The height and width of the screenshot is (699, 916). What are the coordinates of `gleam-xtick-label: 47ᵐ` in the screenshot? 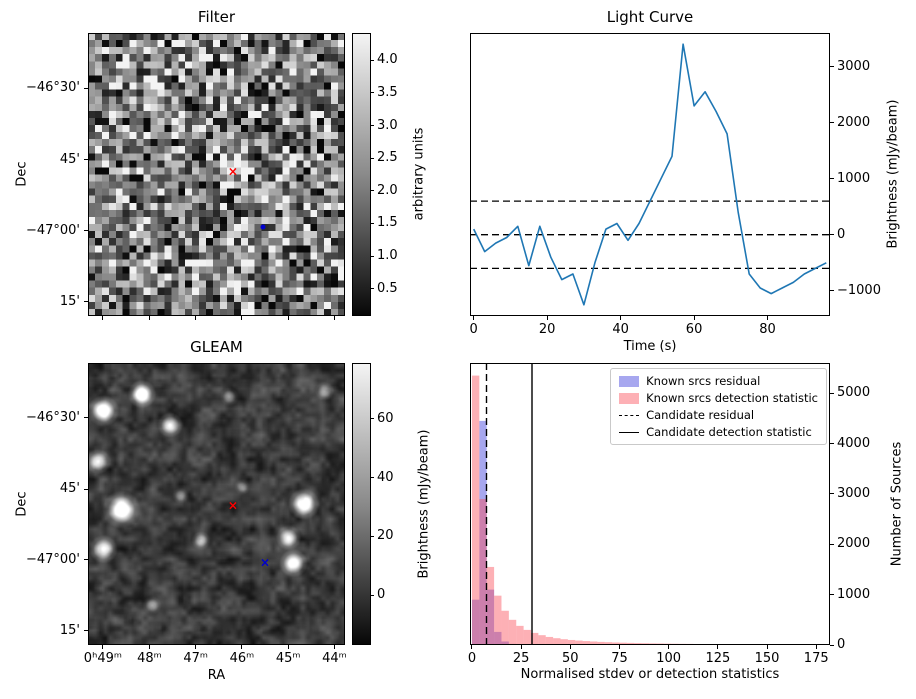 It's located at (195, 658).